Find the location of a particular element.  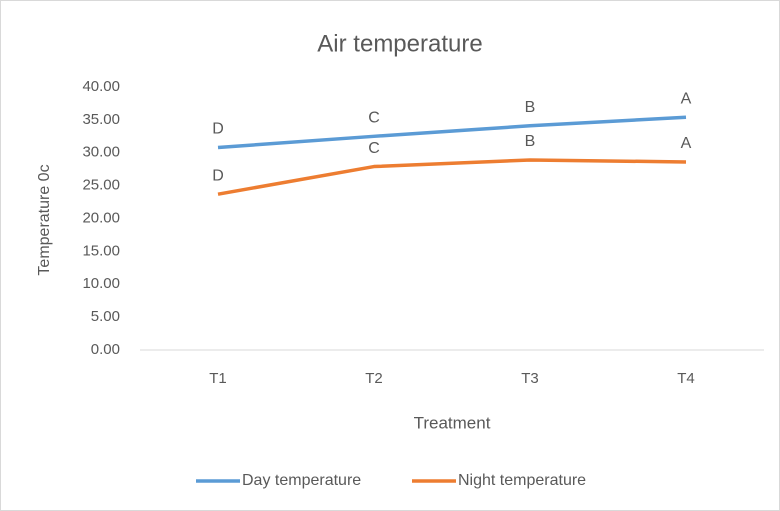

legend-label: Night temperature is located at coordinates (522, 480).